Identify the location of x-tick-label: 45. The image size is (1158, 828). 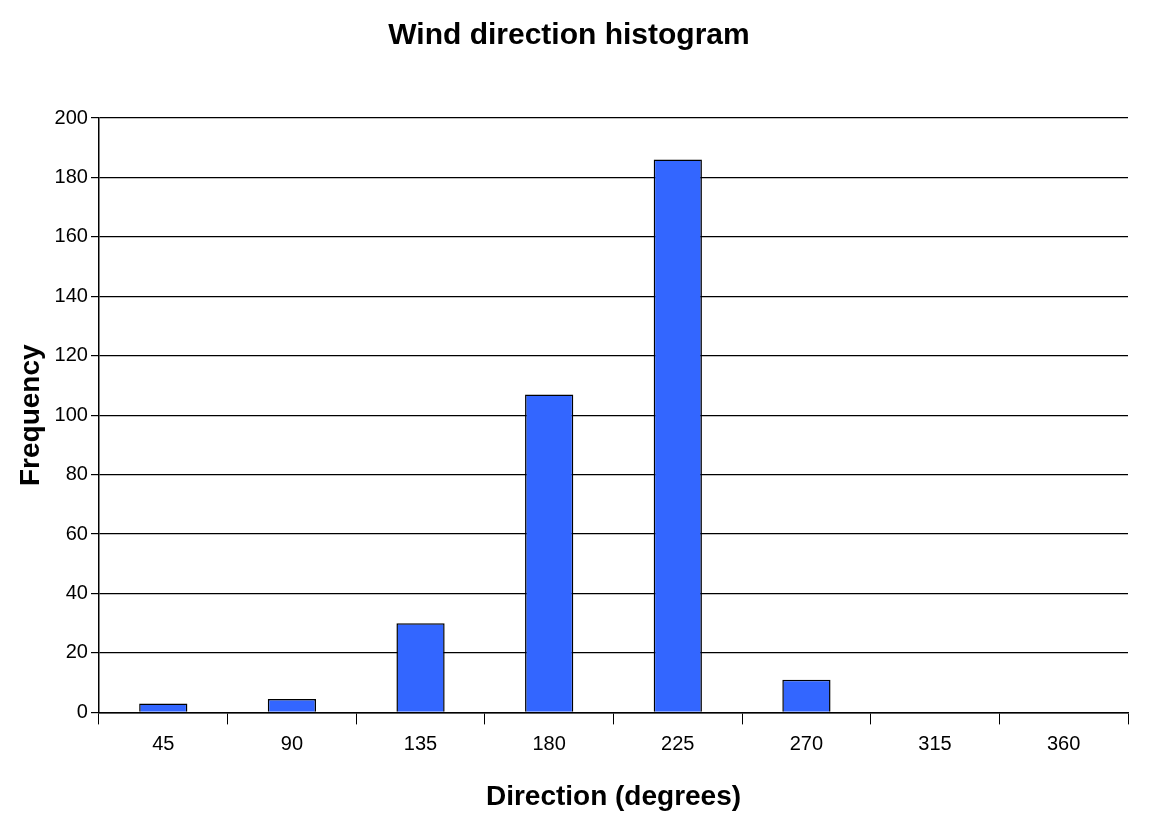
(163, 742).